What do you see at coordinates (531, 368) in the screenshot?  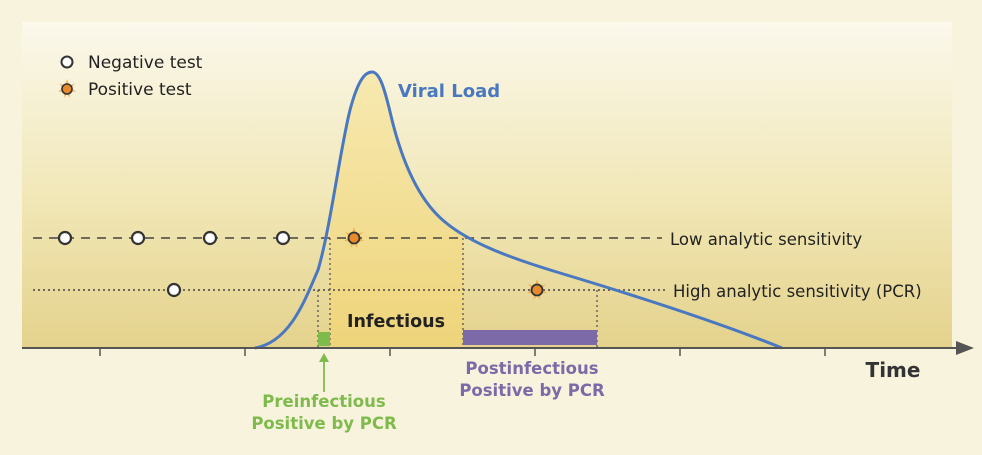 I see `postinfectious-label-line1: Postinfectious` at bounding box center [531, 368].